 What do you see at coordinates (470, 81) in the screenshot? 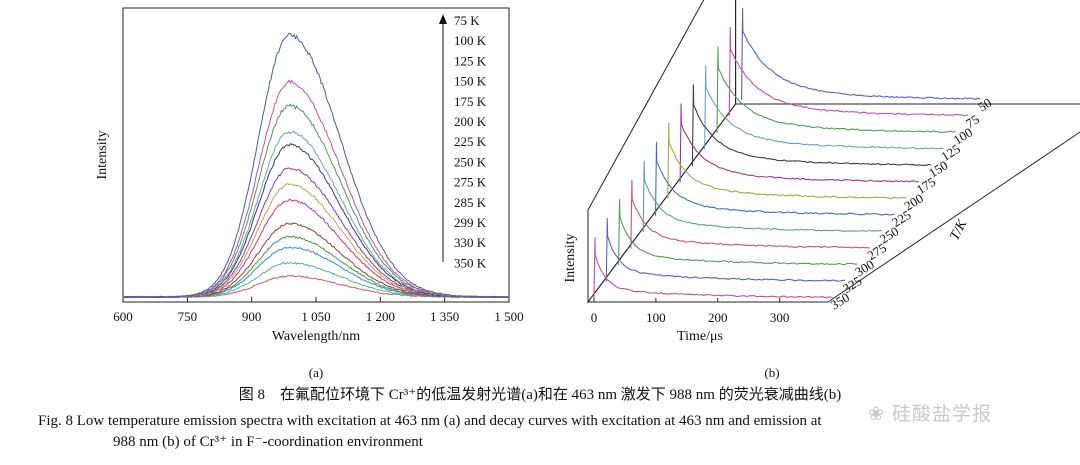
I see `legend-entry-a: 150 K` at bounding box center [470, 81].